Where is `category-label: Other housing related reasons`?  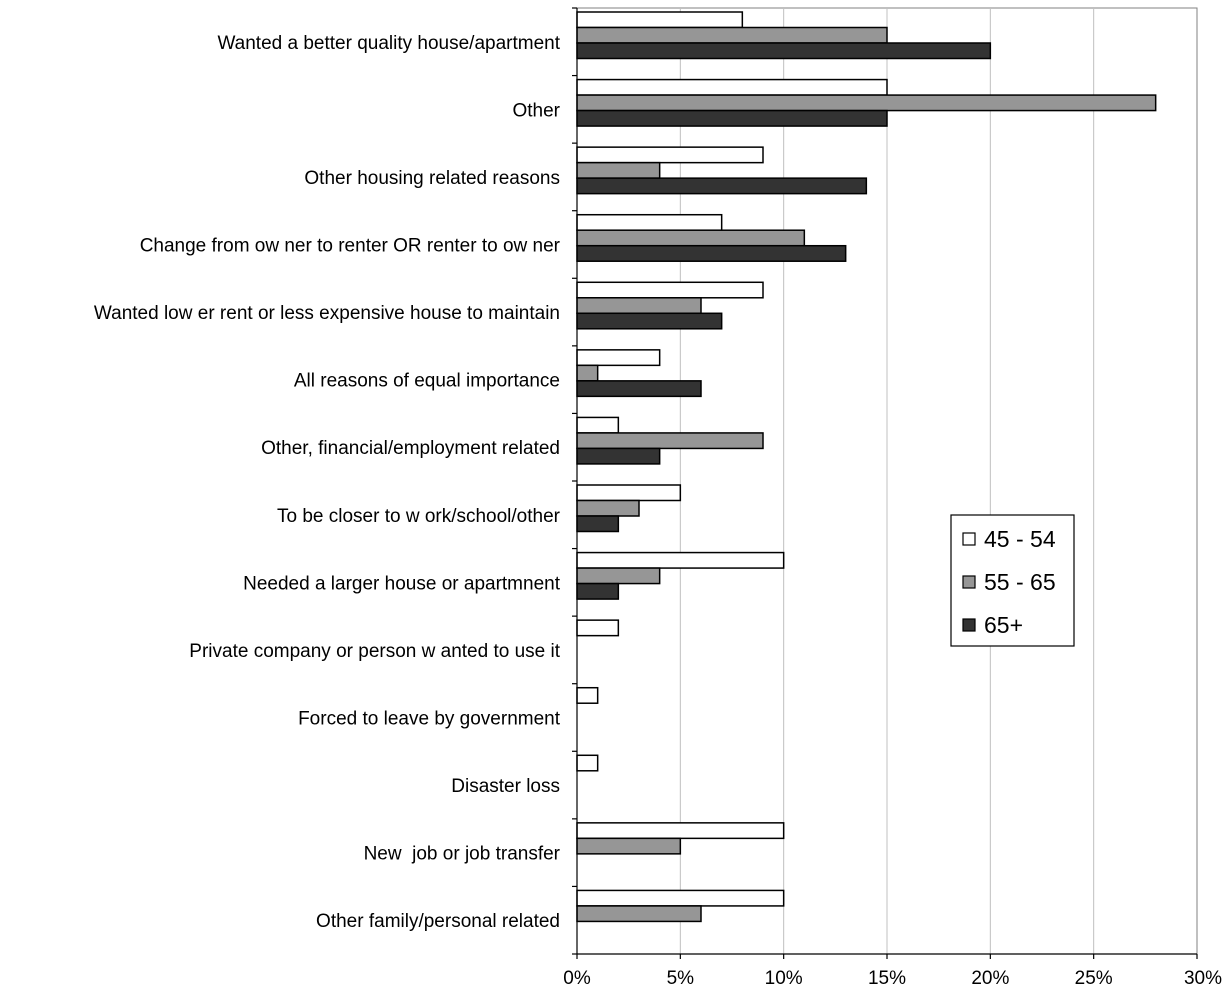 category-label: Other housing related reasons is located at coordinates (432, 178).